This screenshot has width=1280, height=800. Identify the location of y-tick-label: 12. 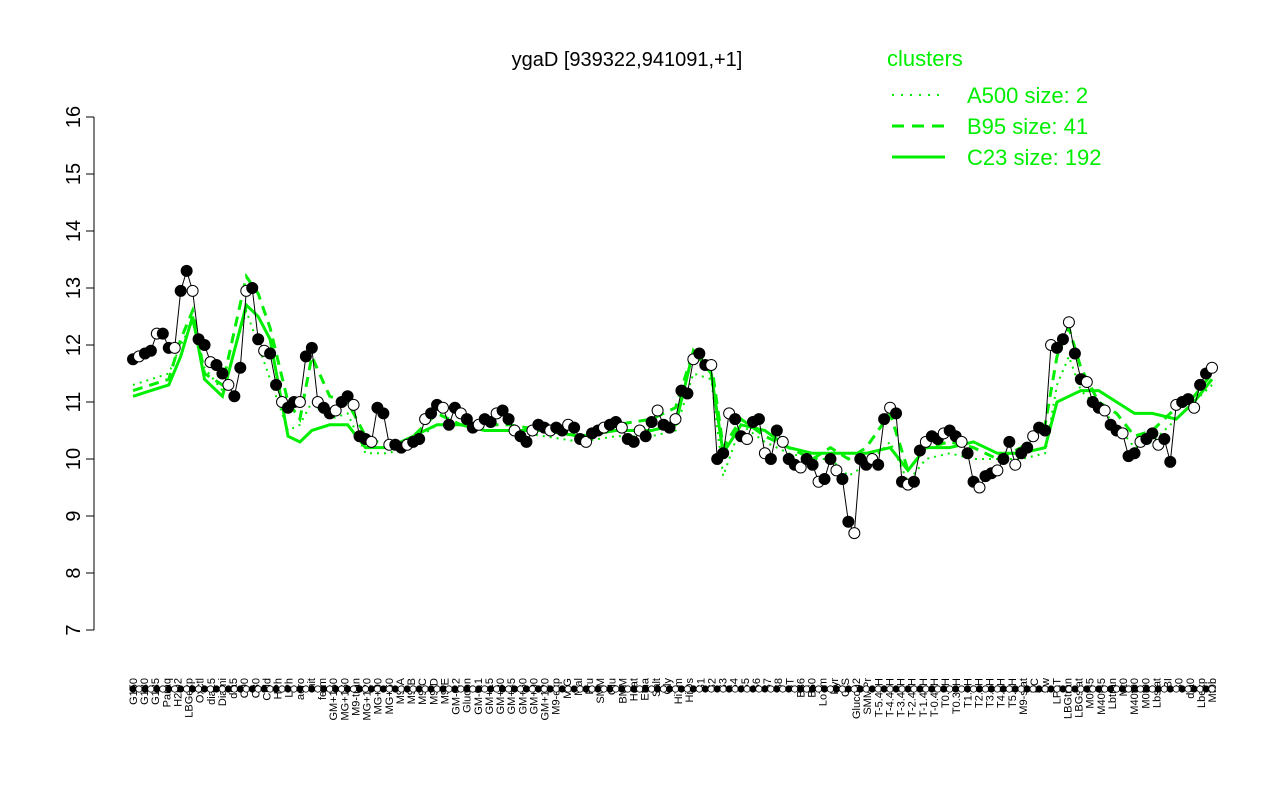
(74, 345).